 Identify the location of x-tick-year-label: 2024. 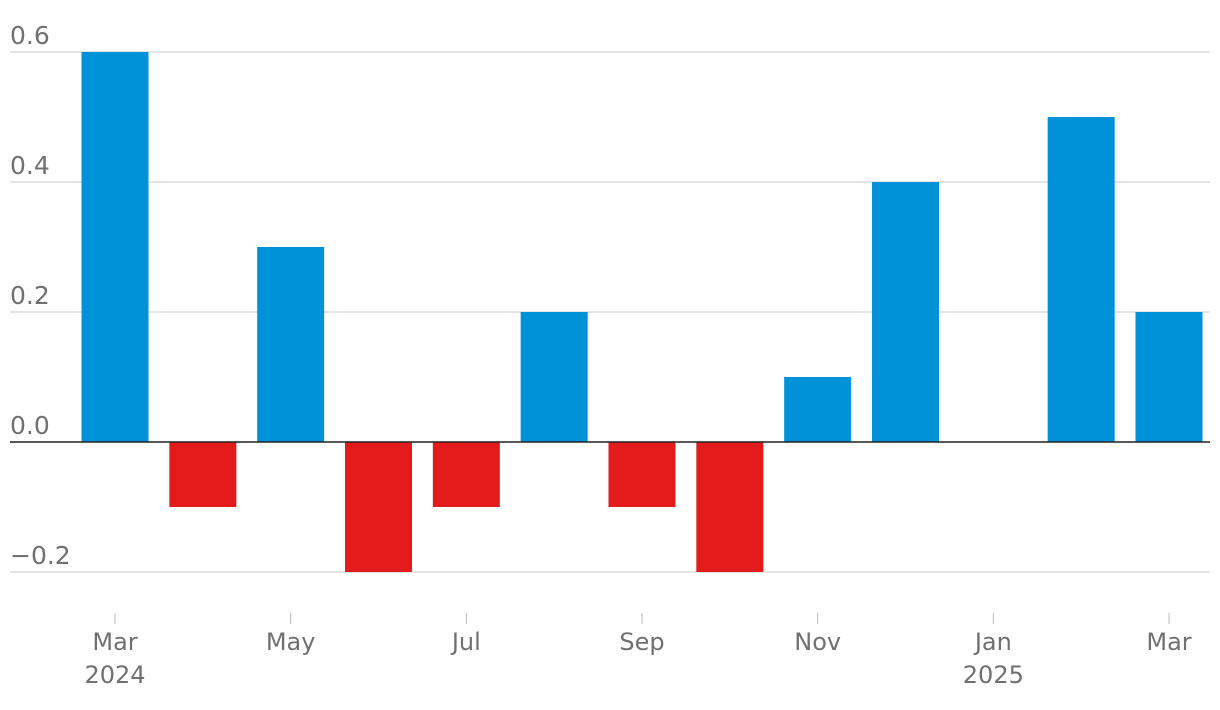
(114, 675).